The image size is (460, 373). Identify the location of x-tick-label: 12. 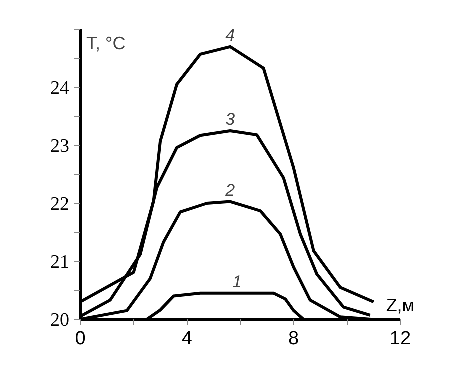
(401, 339).